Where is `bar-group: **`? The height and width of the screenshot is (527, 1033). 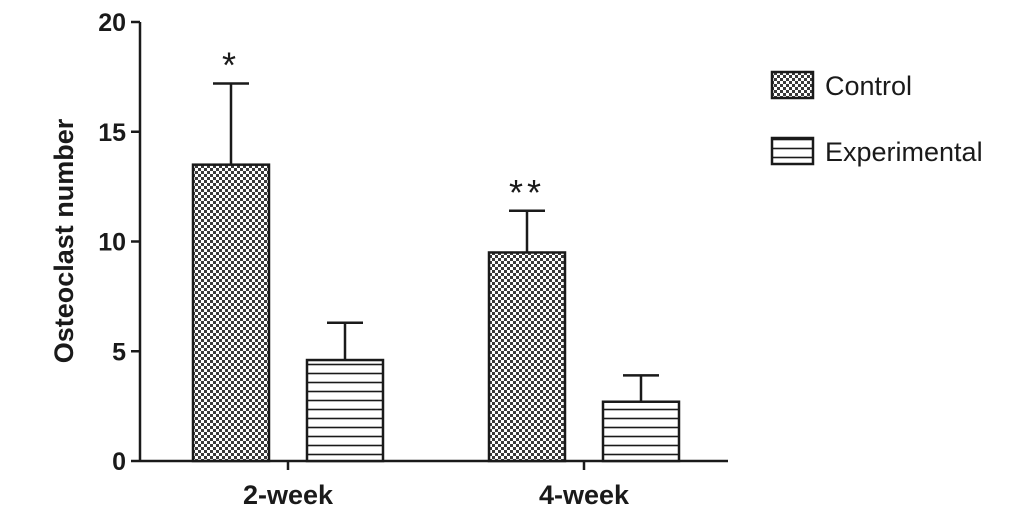
bar-group: ** is located at coordinates (527, 317).